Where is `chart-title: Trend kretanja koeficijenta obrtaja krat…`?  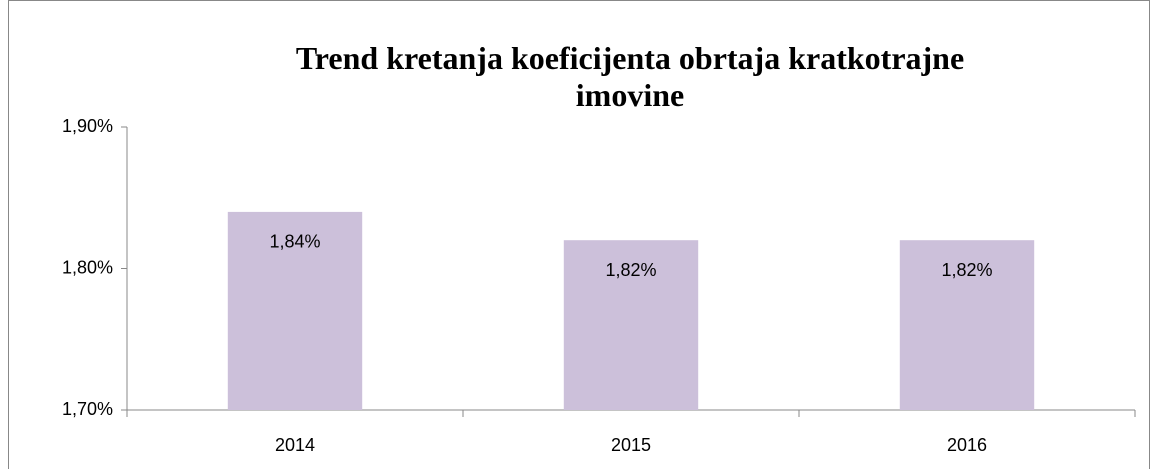
chart-title: Trend kretanja koeficijenta obrtaja krat… is located at coordinates (630, 76).